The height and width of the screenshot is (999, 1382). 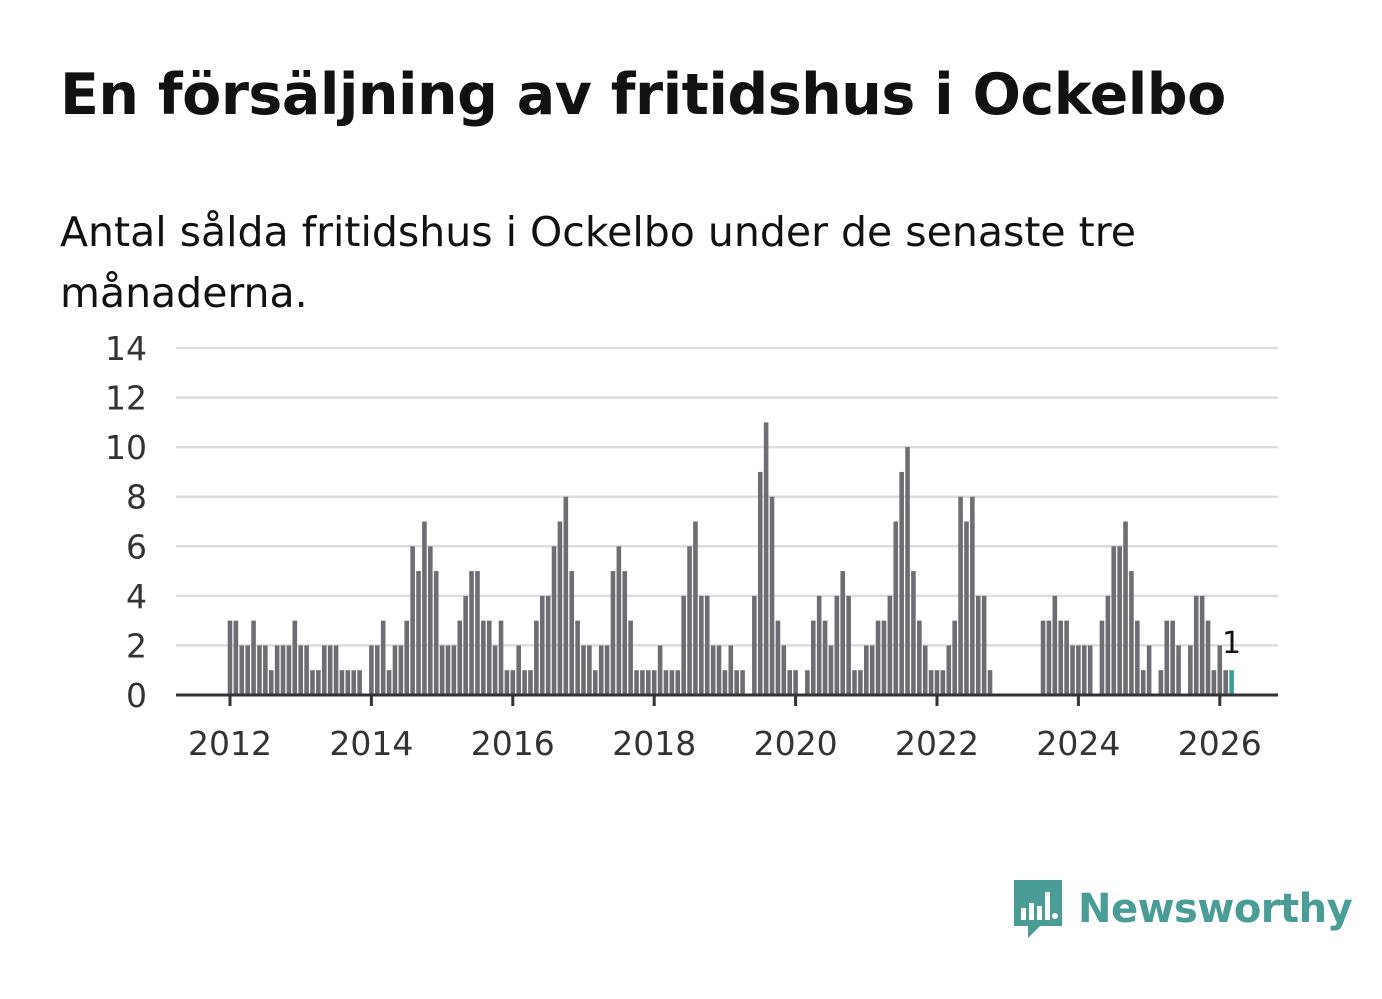 What do you see at coordinates (937, 743) in the screenshot?
I see `x-tick-label: 2022` at bounding box center [937, 743].